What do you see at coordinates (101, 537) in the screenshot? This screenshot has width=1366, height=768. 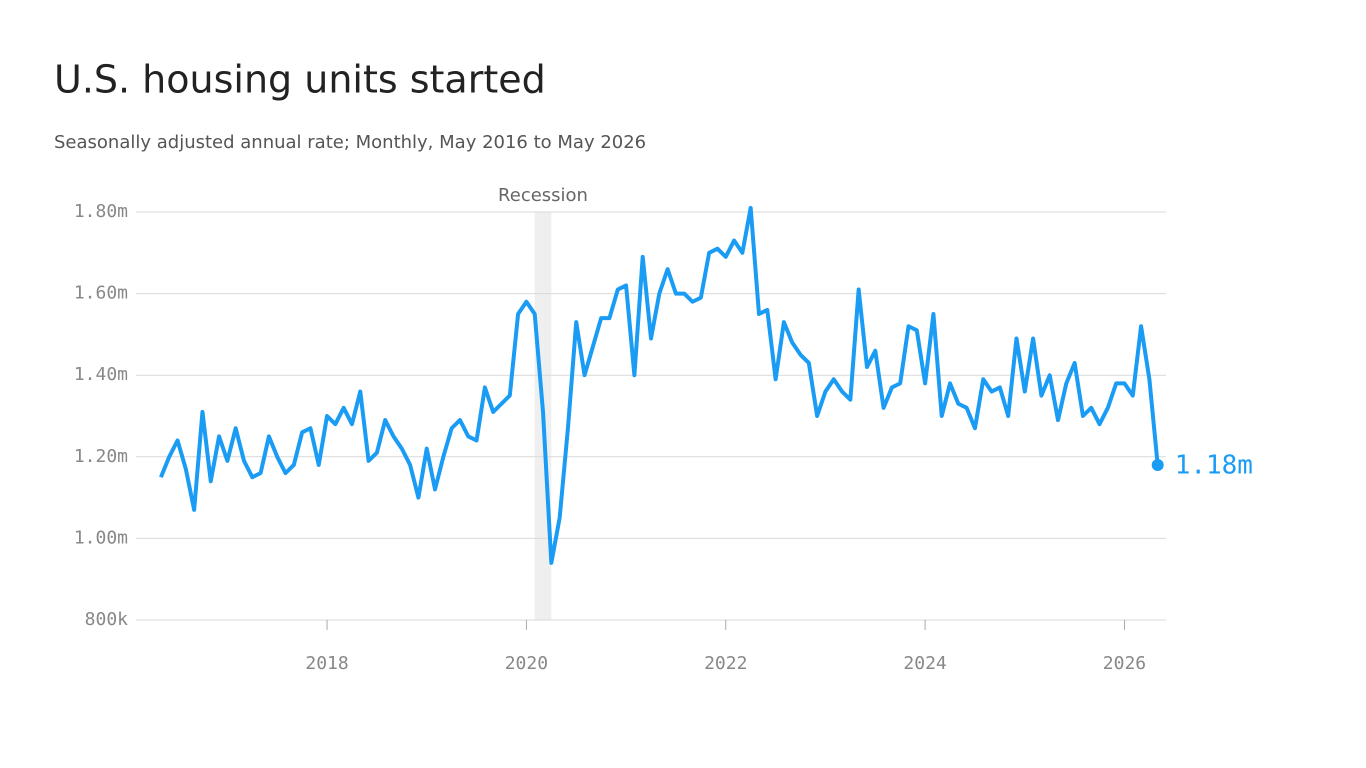 I see `y-tick-label: 1.00m` at bounding box center [101, 537].